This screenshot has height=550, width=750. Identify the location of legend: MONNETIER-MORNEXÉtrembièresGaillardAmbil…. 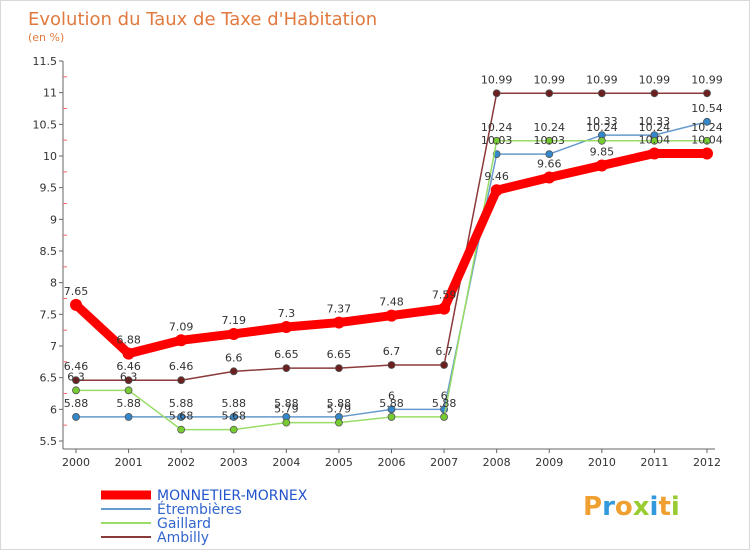
(204, 517).